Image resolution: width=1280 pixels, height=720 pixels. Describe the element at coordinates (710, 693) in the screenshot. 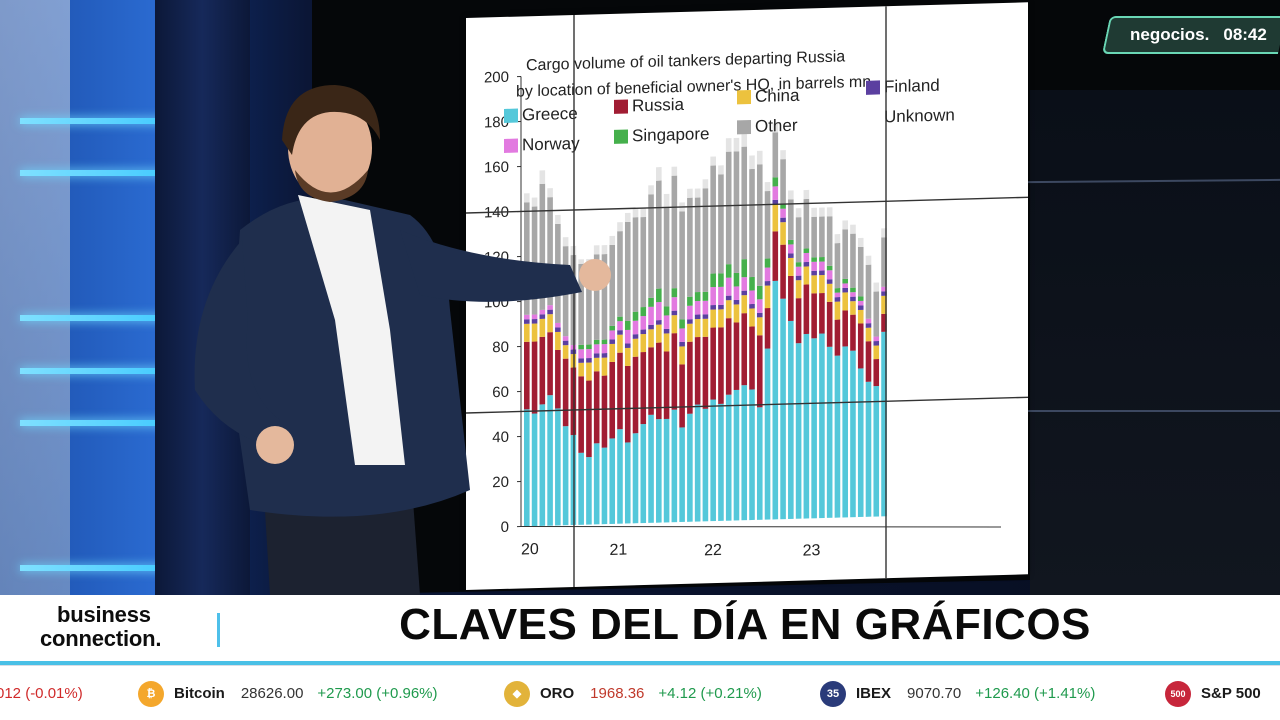

I see `ticker-change: +4.12 (+0.21%)` at that location.